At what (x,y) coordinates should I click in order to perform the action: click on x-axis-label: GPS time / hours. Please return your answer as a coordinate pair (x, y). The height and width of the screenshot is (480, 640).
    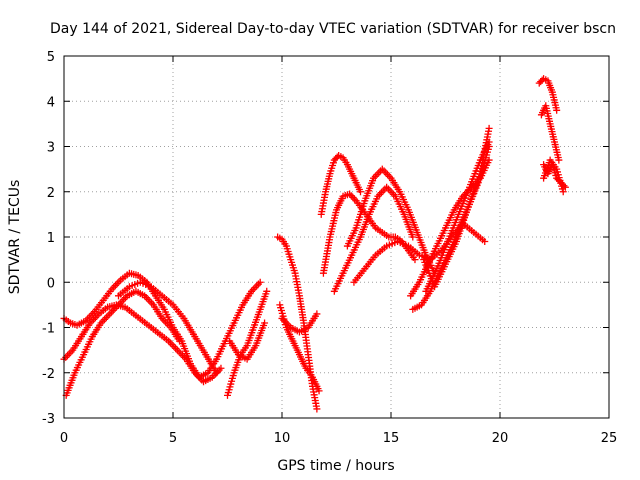
    Looking at the image, I should click on (335, 466).